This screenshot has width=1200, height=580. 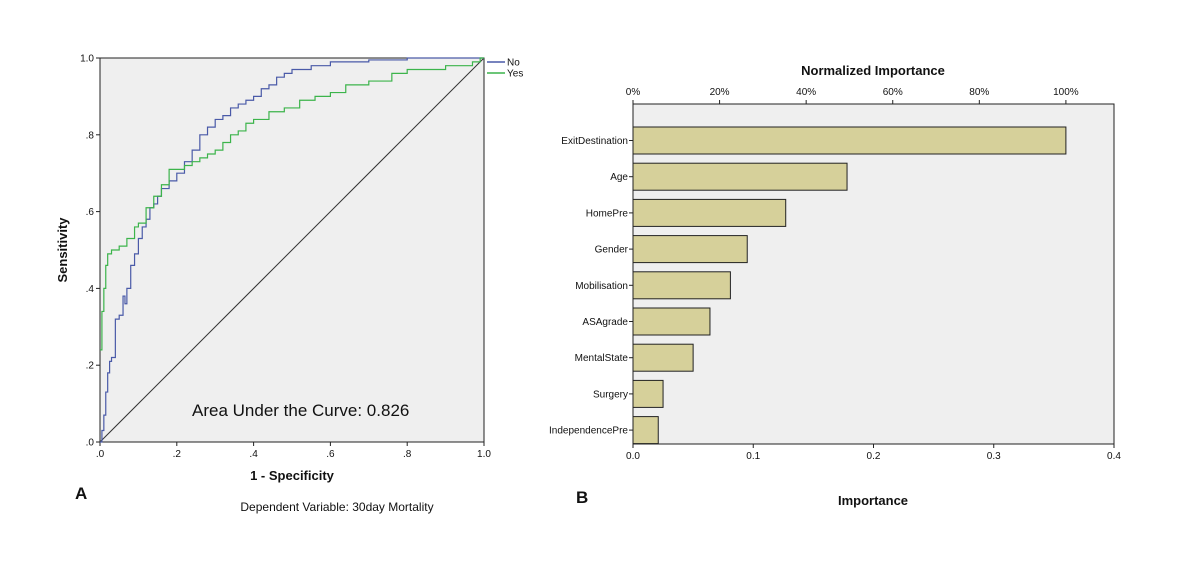 What do you see at coordinates (90, 289) in the screenshot?
I see `roc-y-tick-label: .4` at bounding box center [90, 289].